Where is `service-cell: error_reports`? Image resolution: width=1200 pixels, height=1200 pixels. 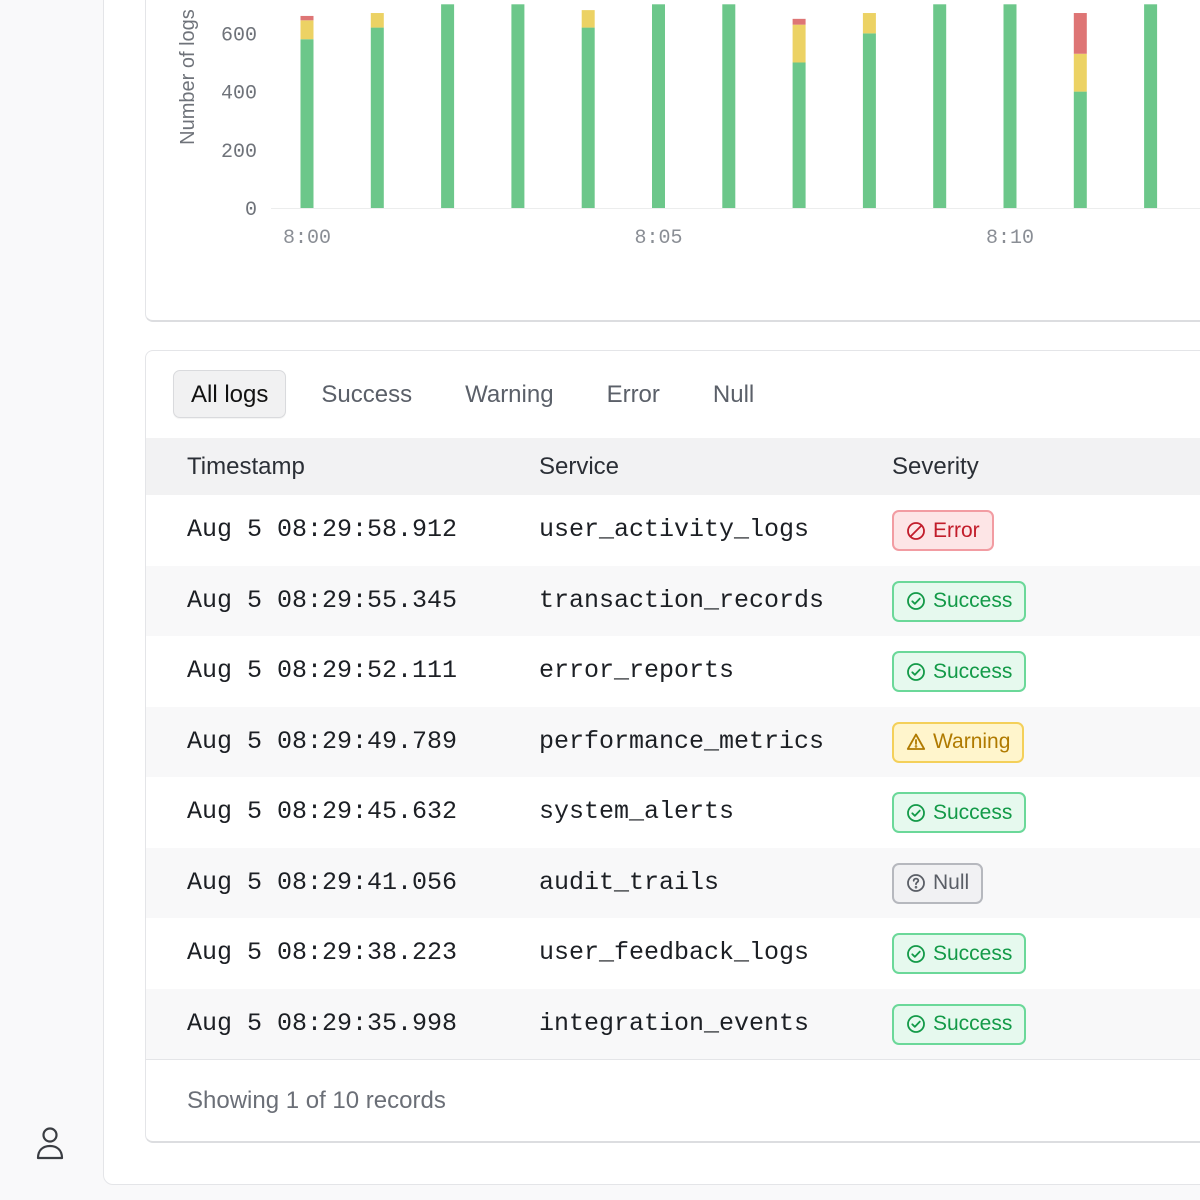
service-cell: error_reports is located at coordinates (637, 670).